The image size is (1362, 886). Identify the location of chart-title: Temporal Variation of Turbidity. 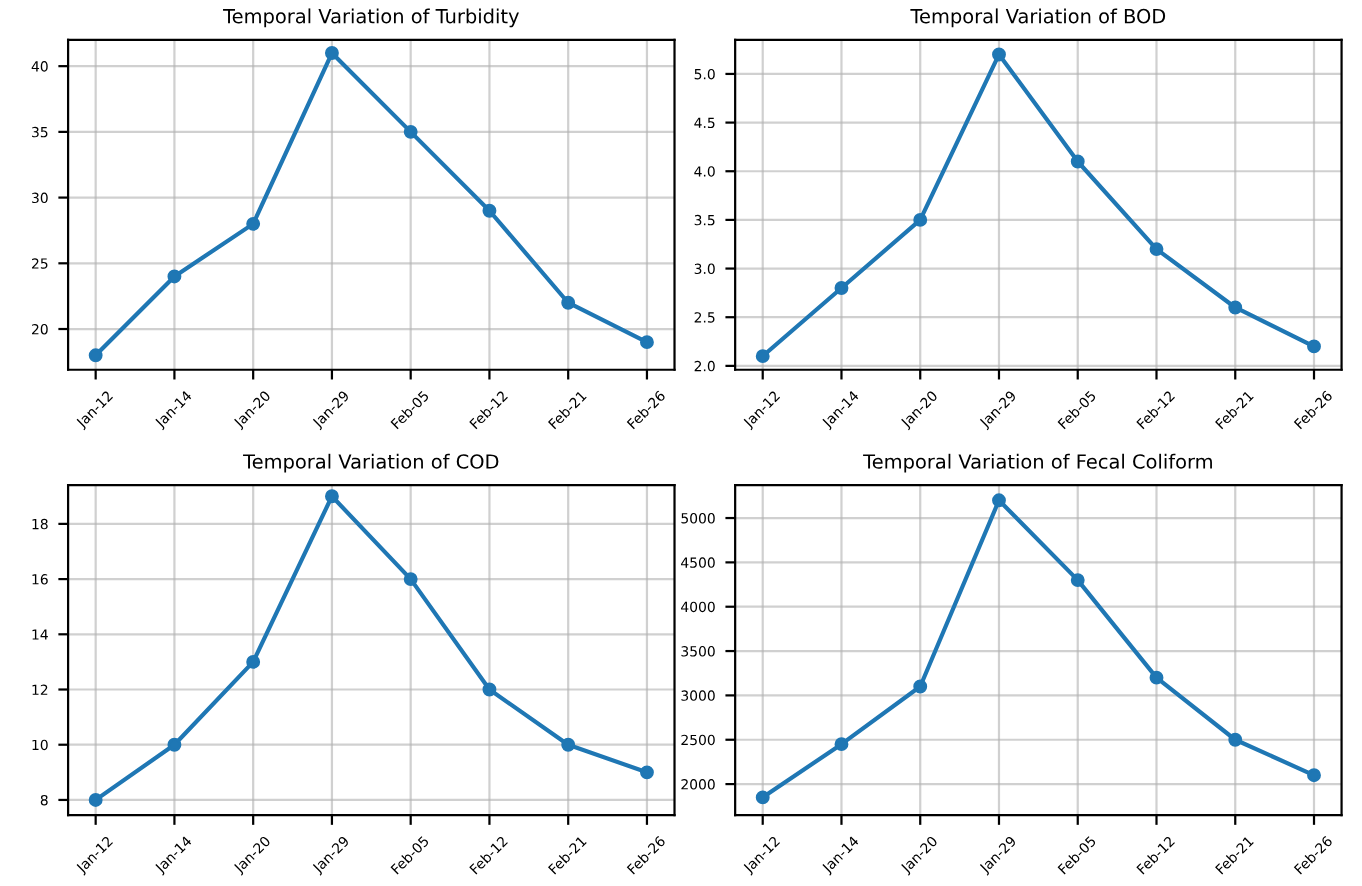
(371, 18).